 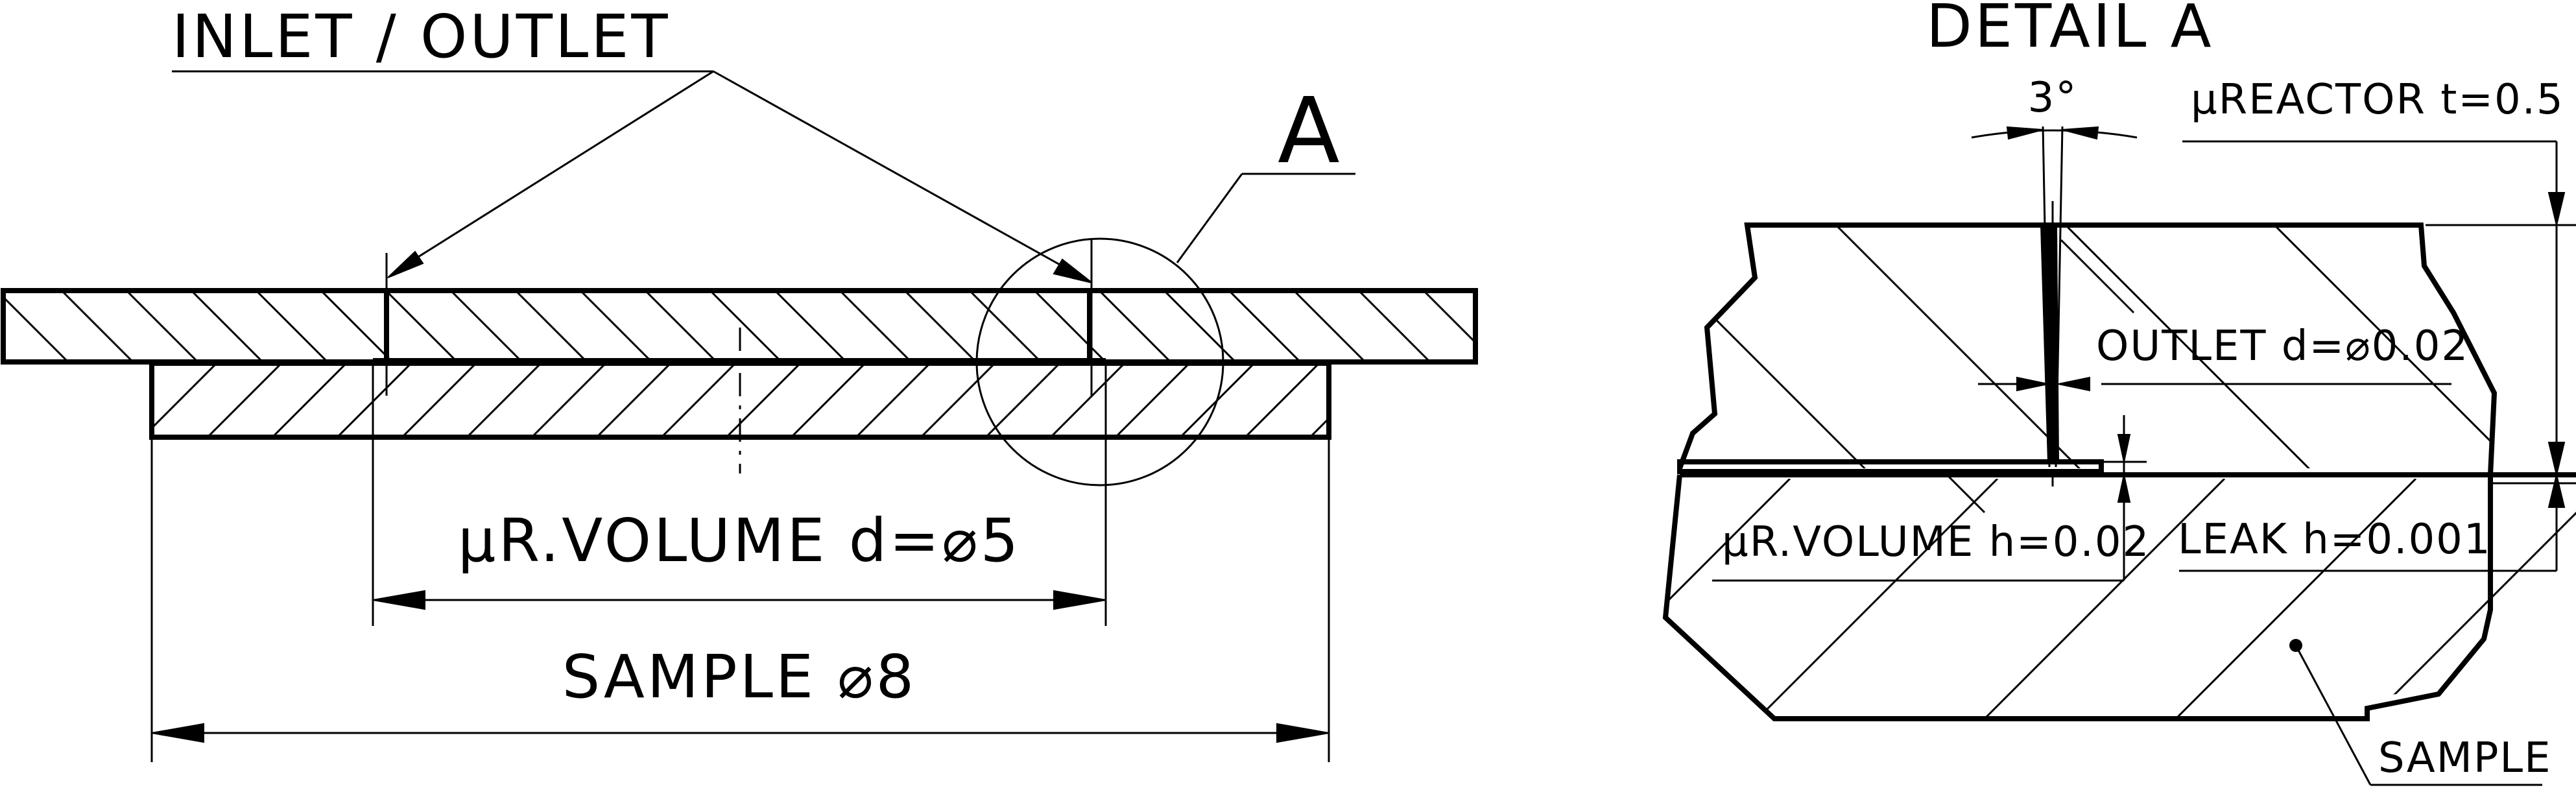 What do you see at coordinates (1079, 600) in the screenshot?
I see `volume-arrow-right` at bounding box center [1079, 600].